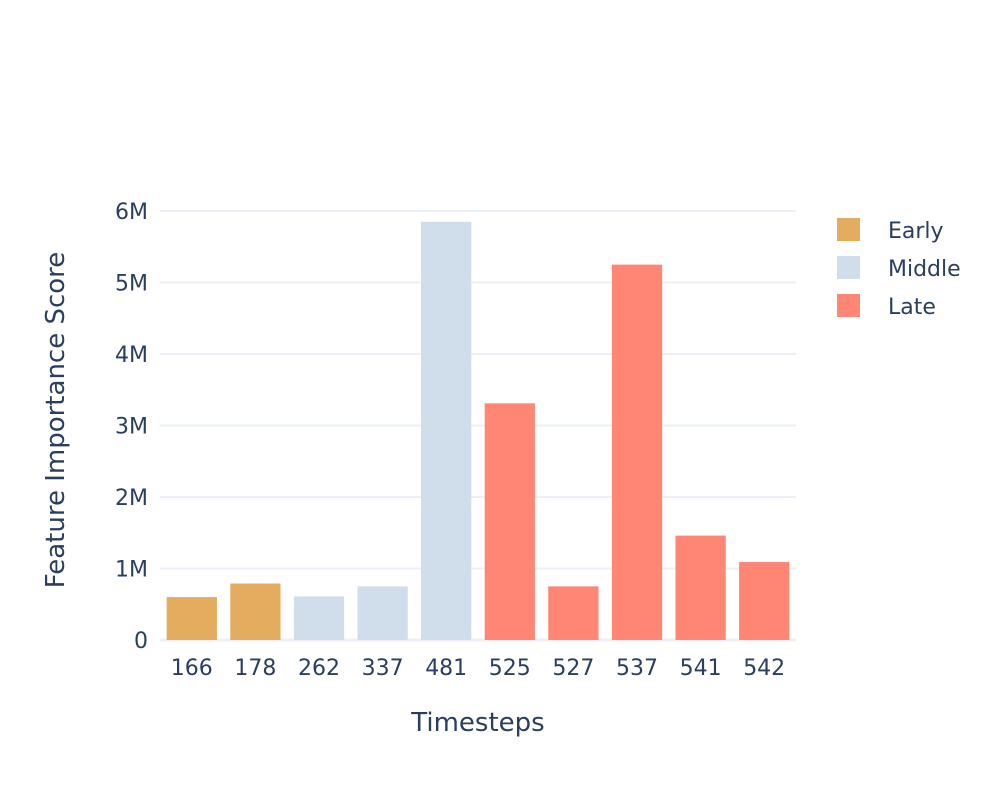 The height and width of the screenshot is (800, 1000). I want to click on legend-item-early: Early, so click(890, 231).